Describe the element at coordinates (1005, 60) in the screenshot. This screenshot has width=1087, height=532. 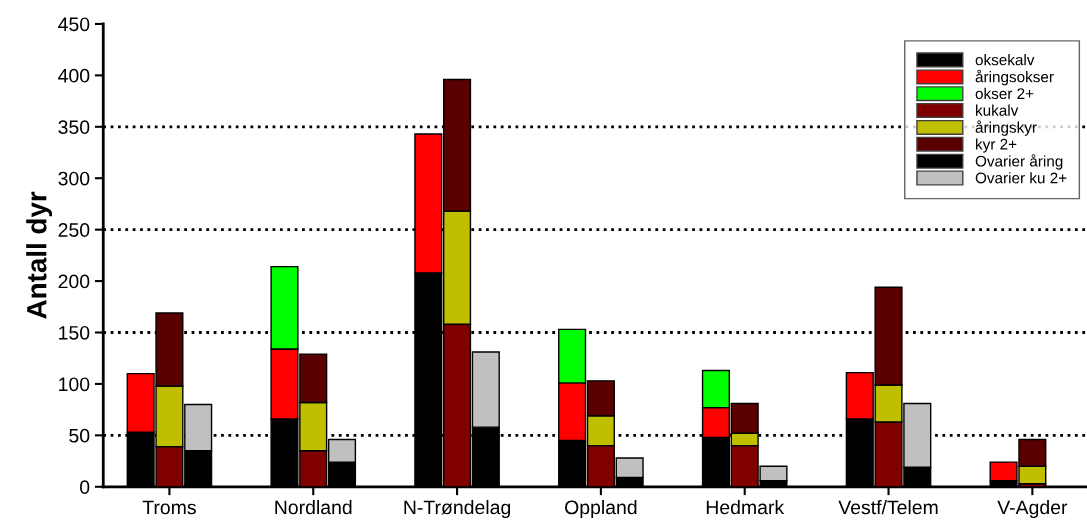
I see `legend-label: oksekalv` at that location.